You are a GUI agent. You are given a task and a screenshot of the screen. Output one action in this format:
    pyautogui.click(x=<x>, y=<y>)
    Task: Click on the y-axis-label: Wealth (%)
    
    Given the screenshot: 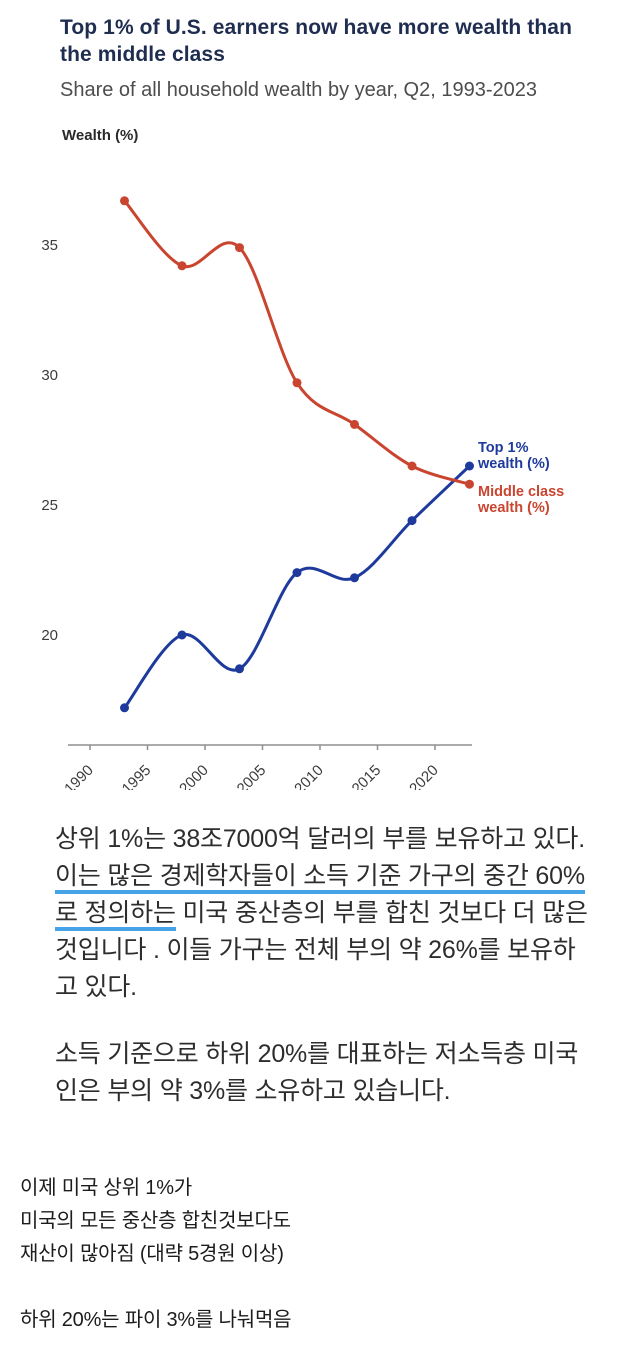 What is the action you would take?
    pyautogui.click(x=100, y=135)
    